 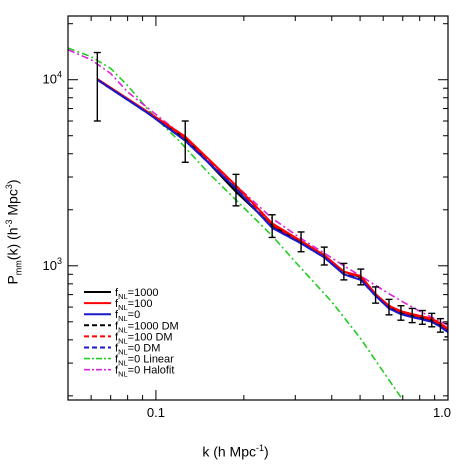 What do you see at coordinates (127, 316) in the screenshot?
I see `legend-label: fNL=0` at bounding box center [127, 316].